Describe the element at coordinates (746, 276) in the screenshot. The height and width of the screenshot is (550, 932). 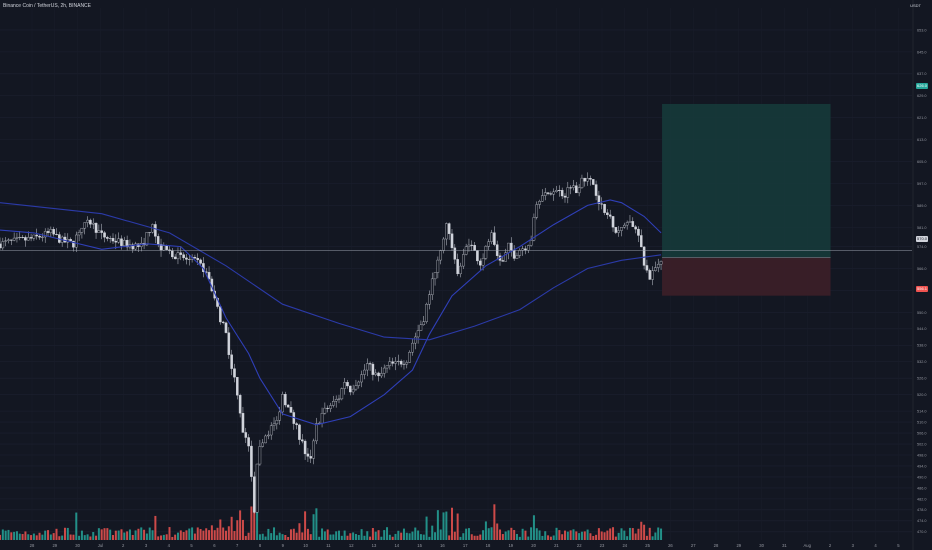
I see `stop-loss-zone` at that location.